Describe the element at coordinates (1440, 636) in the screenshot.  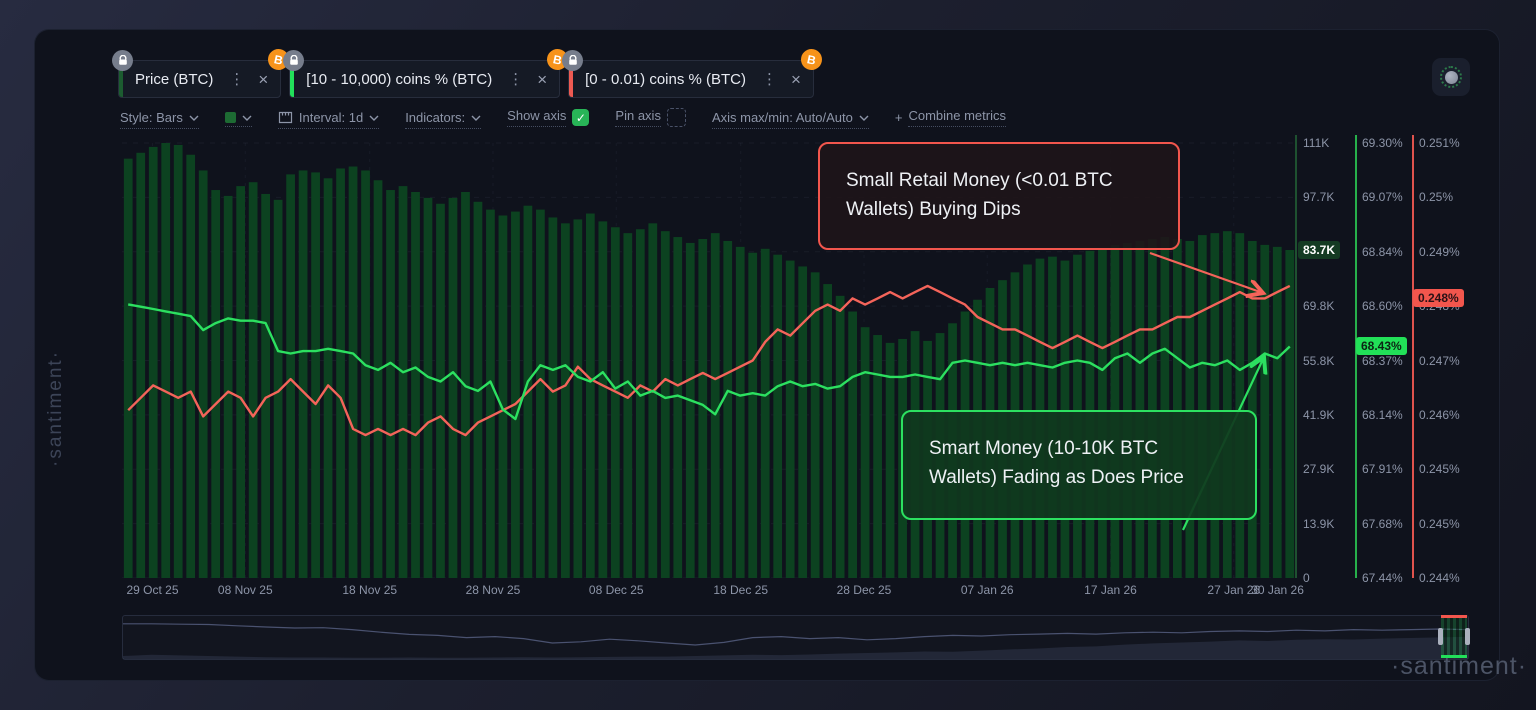
I see `brush-handle-left` at that location.